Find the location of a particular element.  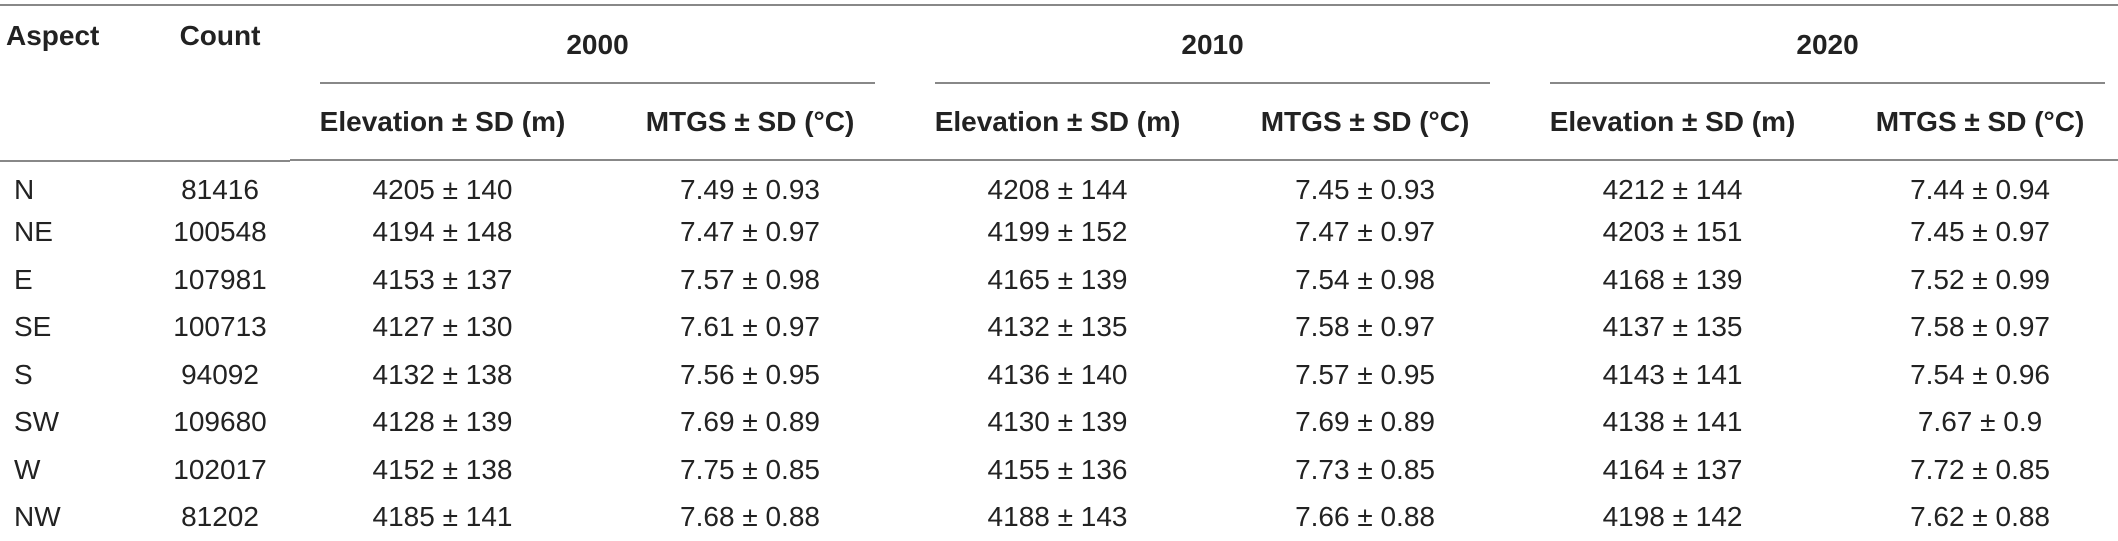

cell-elevation-2010: 4136 ± 140 is located at coordinates (1057, 374).